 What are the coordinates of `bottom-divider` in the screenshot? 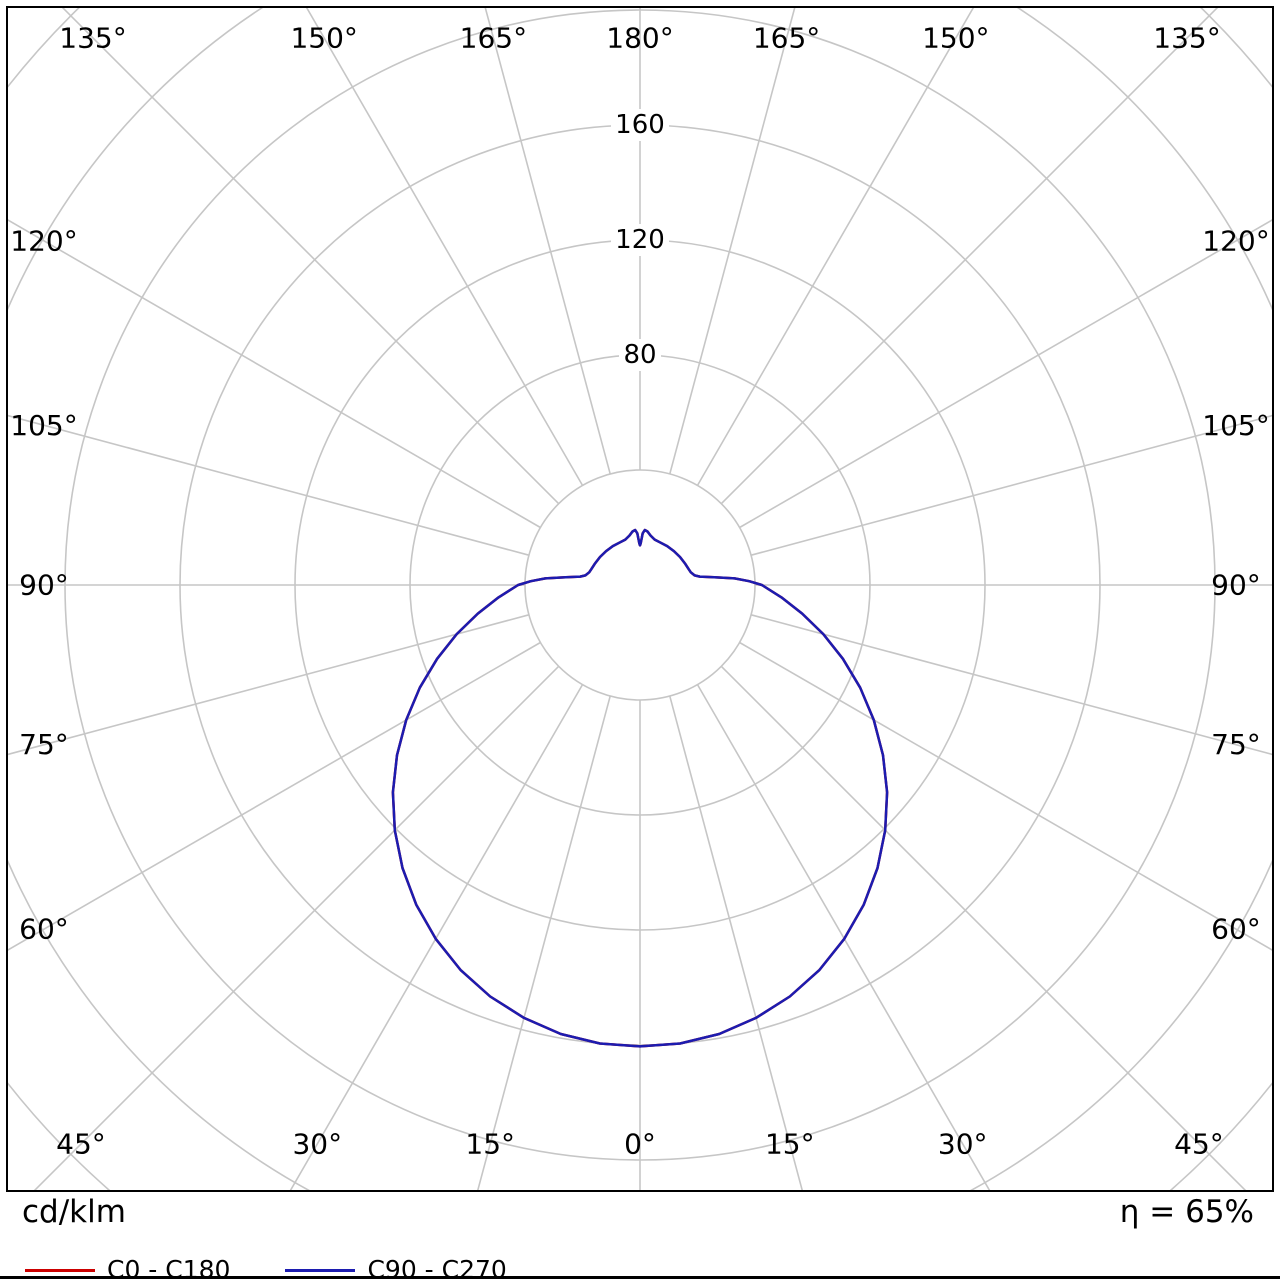 It's located at (640, 1277).